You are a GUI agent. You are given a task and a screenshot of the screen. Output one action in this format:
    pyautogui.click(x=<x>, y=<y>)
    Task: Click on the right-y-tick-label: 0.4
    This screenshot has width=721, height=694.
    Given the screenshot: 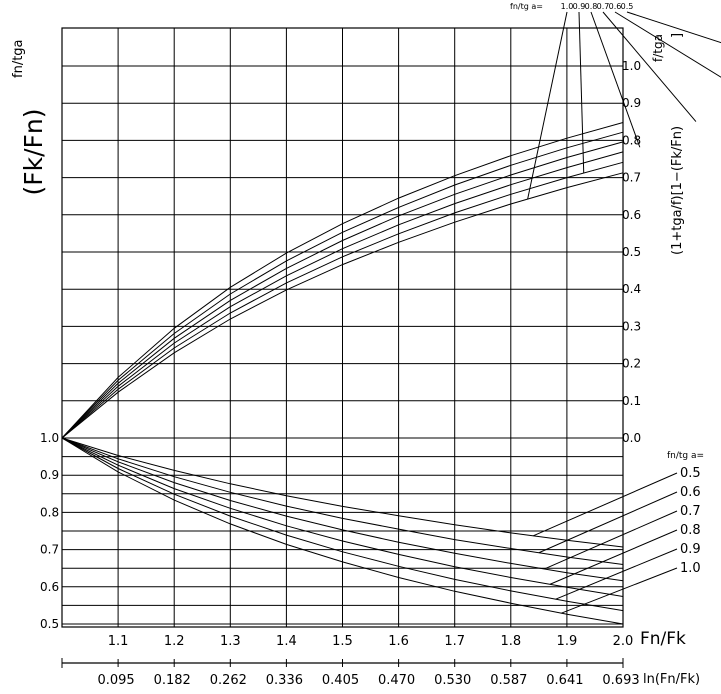 What is the action you would take?
    pyautogui.click(x=631, y=289)
    